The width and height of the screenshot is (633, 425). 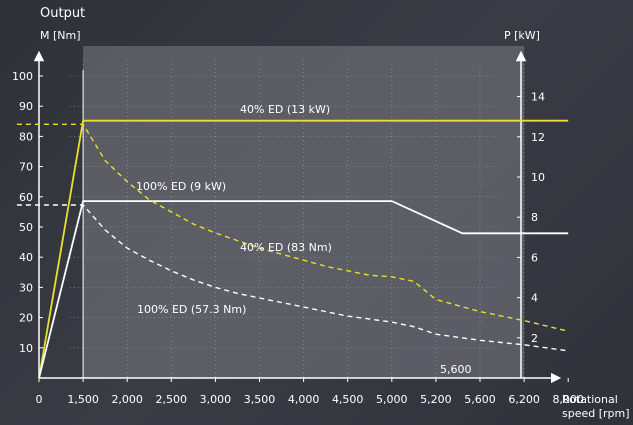 I want to click on extra-x-label: 5,600, so click(x=456, y=369).